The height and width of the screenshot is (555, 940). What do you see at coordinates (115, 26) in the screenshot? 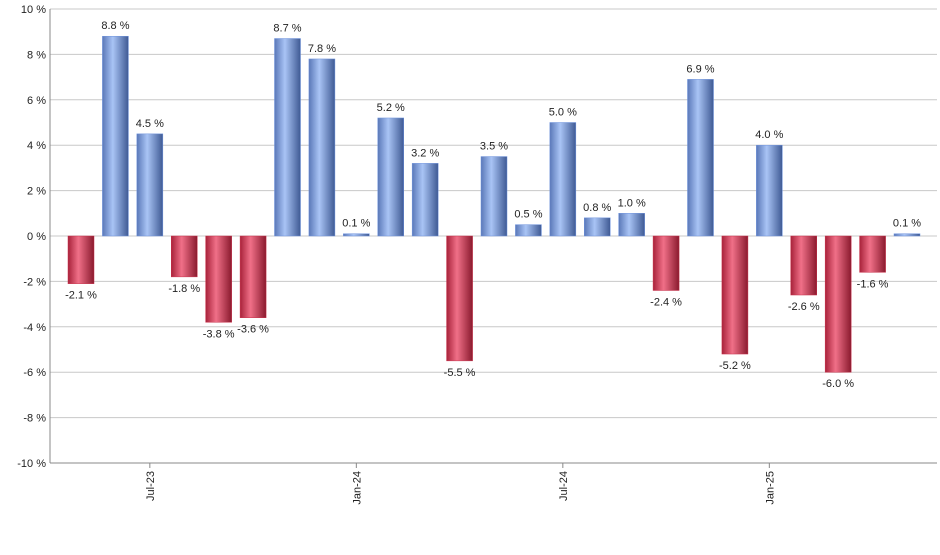
I see `value-label: 8.8 %` at bounding box center [115, 26].